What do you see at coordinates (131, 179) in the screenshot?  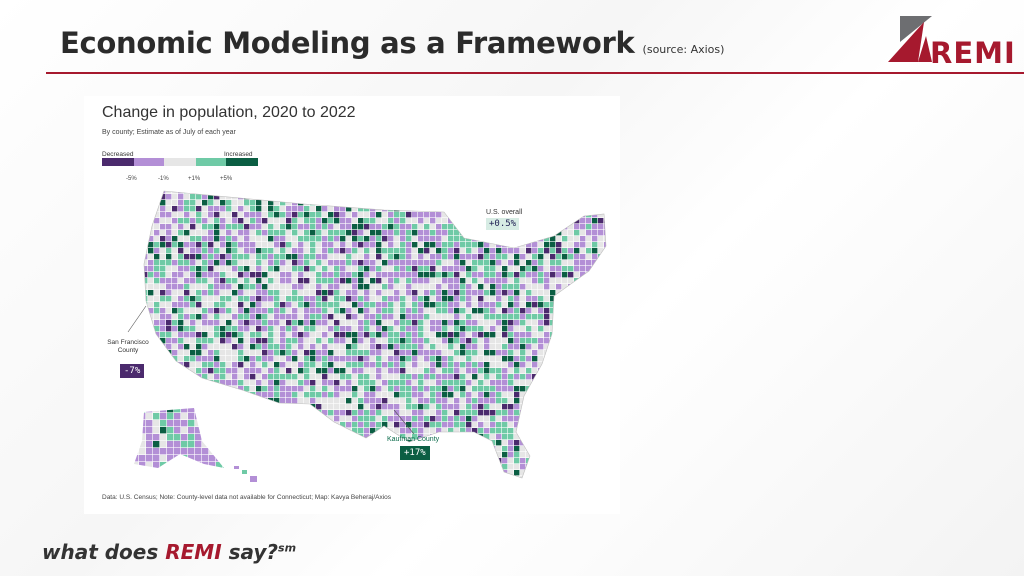 I see `legend-tick: -5%` at bounding box center [131, 179].